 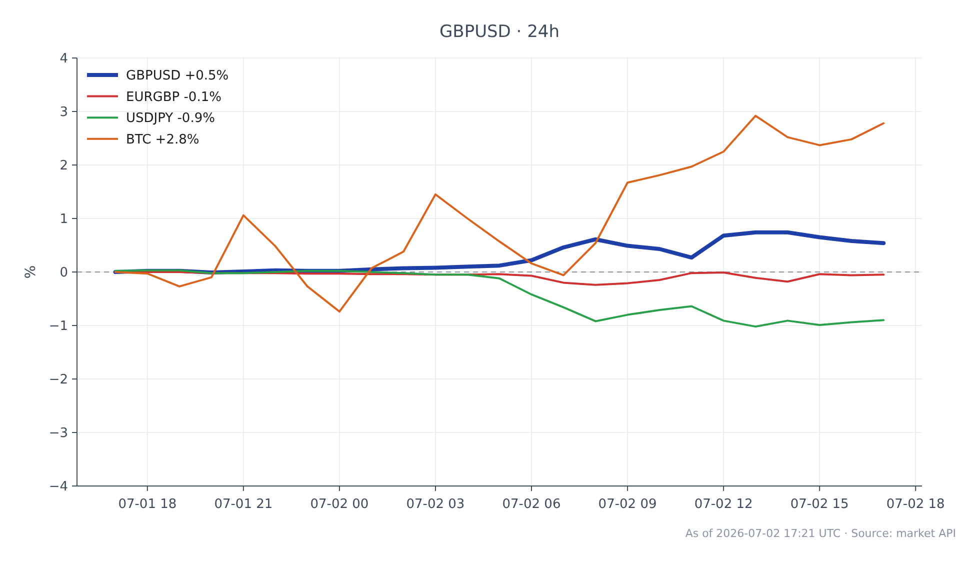 What do you see at coordinates (177, 76) in the screenshot?
I see `legend-label: GBPUSD +0.5%` at bounding box center [177, 76].